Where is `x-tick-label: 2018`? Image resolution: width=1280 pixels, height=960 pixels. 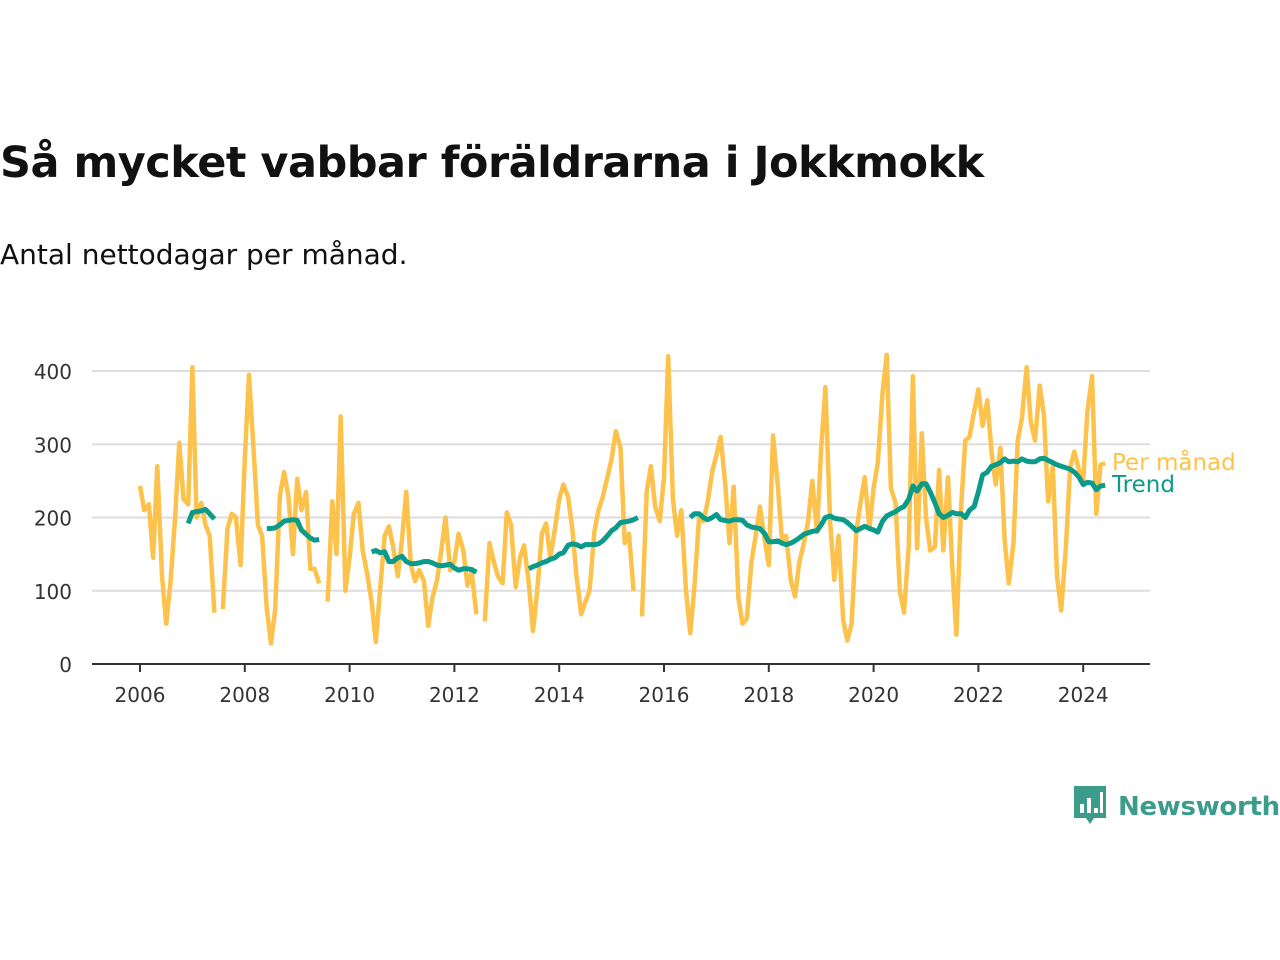
x-tick-label: 2018 is located at coordinates (768, 695).